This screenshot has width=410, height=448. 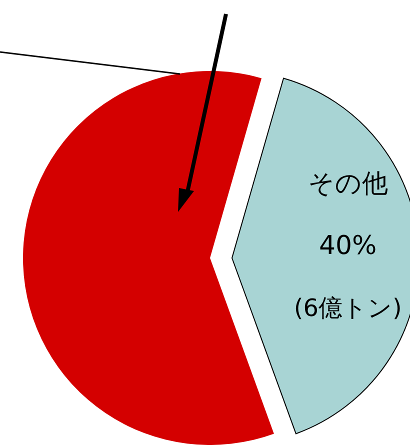 What do you see at coordinates (348, 183) in the screenshot?
I see `slice-label: その他` at bounding box center [348, 183].